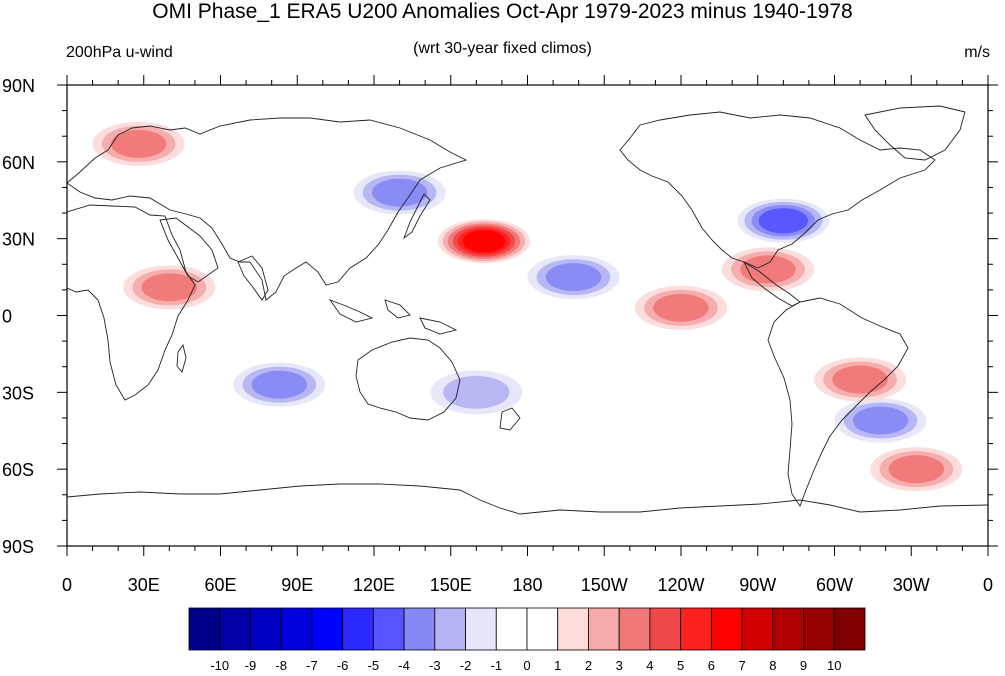 Image resolution: width=1005 pixels, height=676 pixels. Describe the element at coordinates (119, 52) in the screenshot. I see `variable-label: 200hPa u-wind` at that location.